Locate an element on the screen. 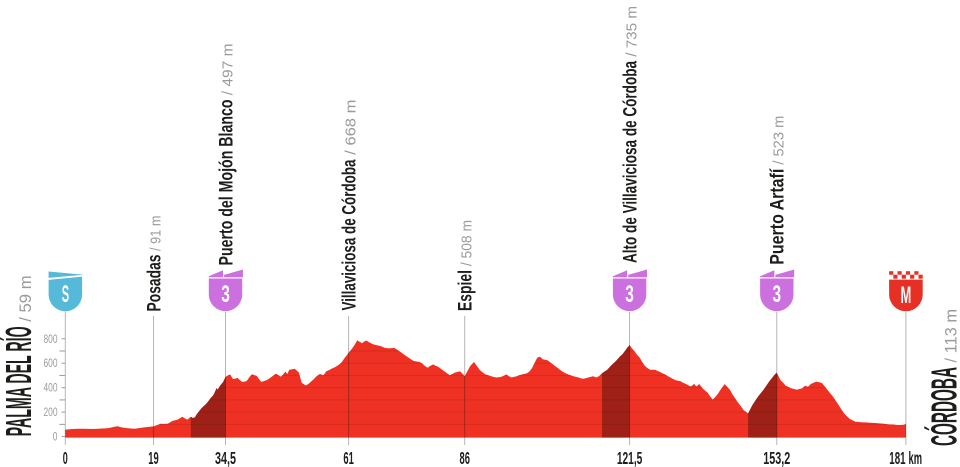 The image size is (960, 467). svg-text: 86 is located at coordinates (465, 457).